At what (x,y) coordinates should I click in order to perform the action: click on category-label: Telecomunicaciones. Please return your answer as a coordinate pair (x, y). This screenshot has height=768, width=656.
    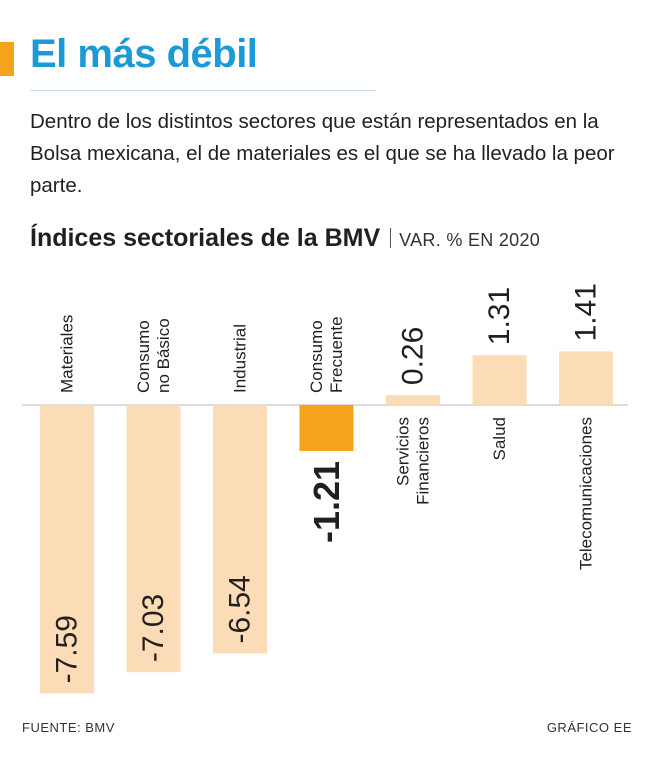
    Looking at the image, I should click on (586, 493).